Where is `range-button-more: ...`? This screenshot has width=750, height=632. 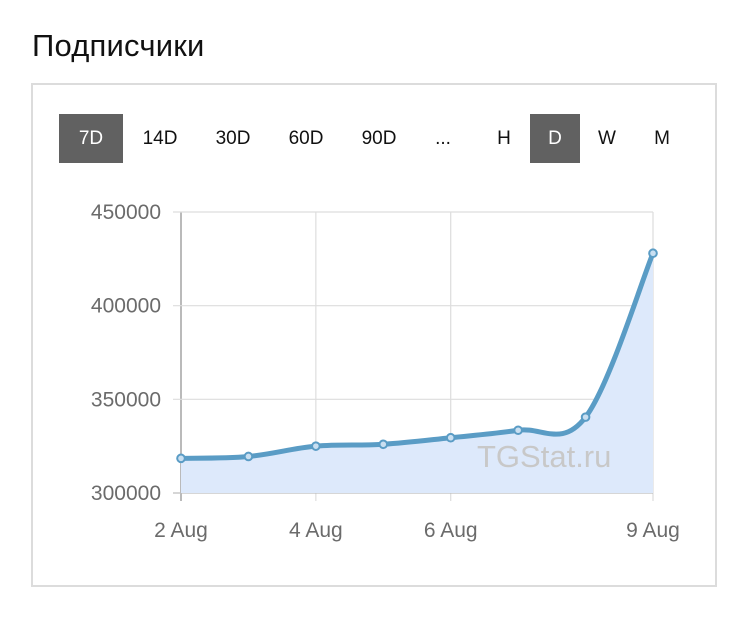 range-button-more: ... is located at coordinates (443, 138).